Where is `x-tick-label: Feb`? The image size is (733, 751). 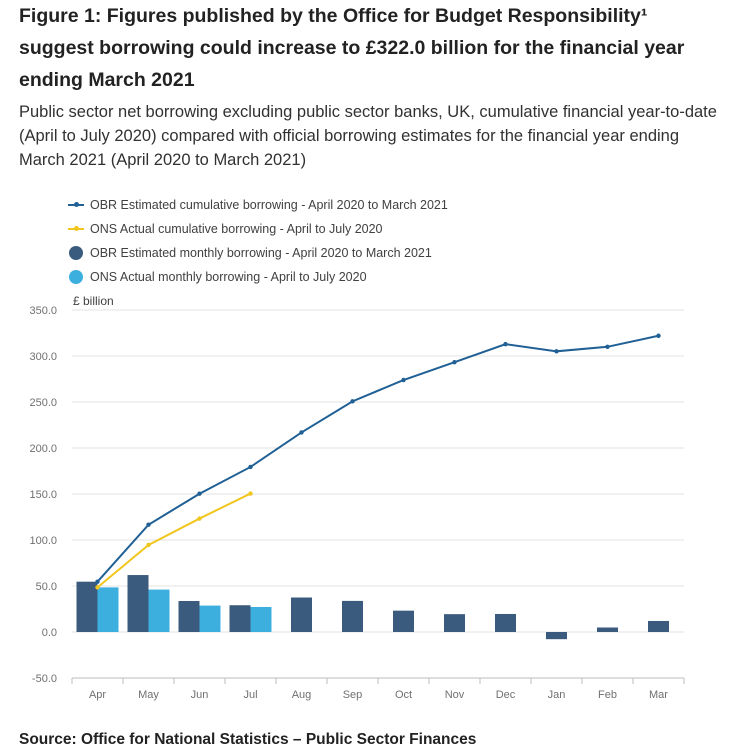 x-tick-label: Feb is located at coordinates (607, 695).